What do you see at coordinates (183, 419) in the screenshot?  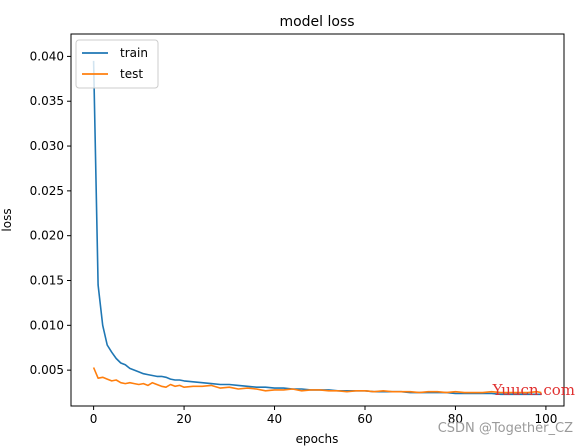 I see `x-tick-label: 20` at bounding box center [183, 419].